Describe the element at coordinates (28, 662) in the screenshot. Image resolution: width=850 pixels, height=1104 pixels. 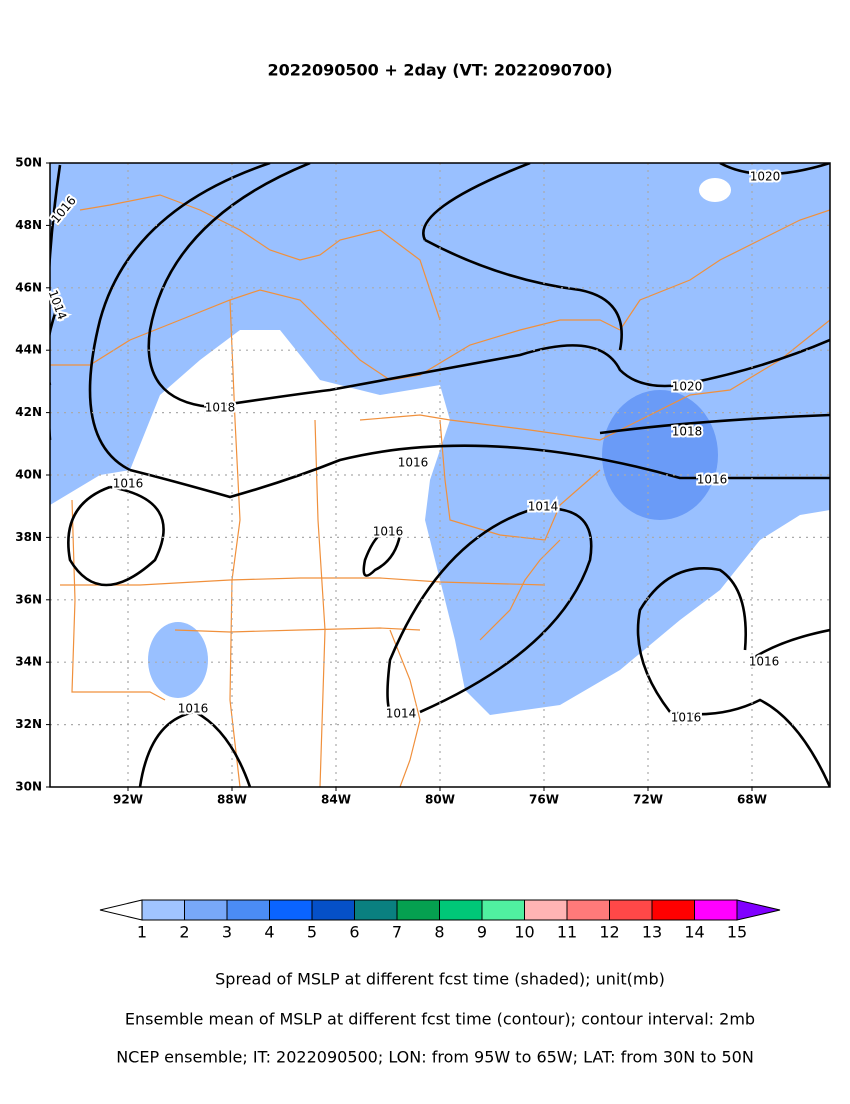
I see `lat-label: 34N` at that location.